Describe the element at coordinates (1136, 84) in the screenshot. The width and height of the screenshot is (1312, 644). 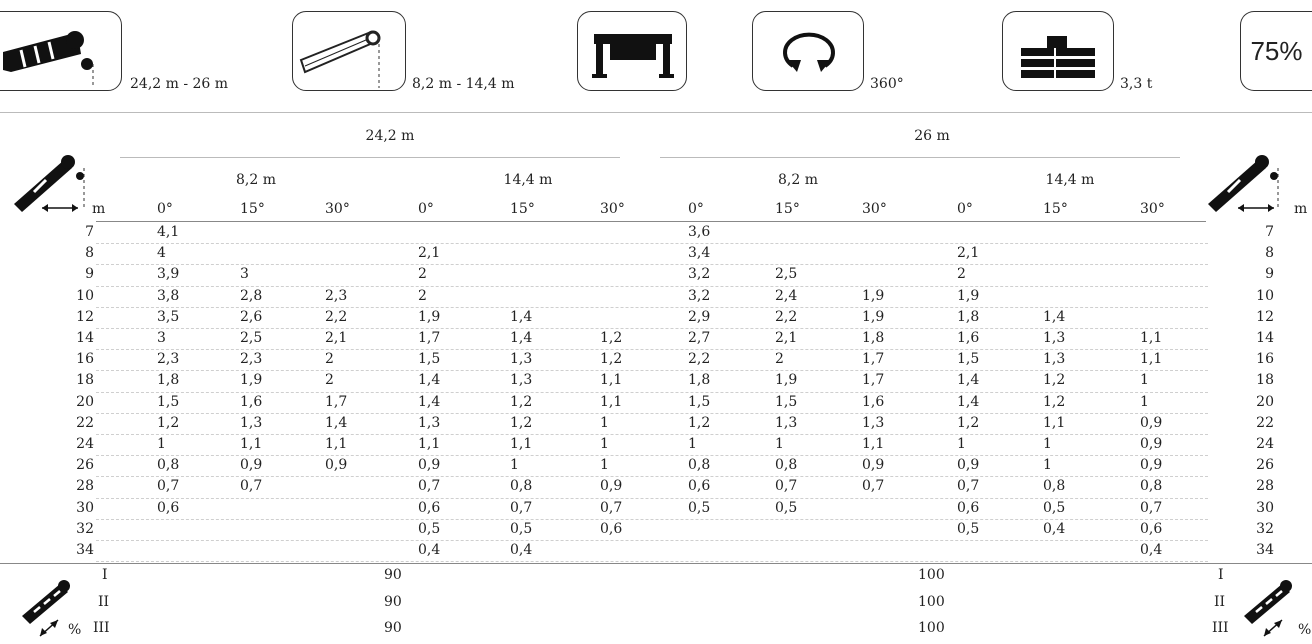
I see `counterweight-label: 3,3 t` at that location.